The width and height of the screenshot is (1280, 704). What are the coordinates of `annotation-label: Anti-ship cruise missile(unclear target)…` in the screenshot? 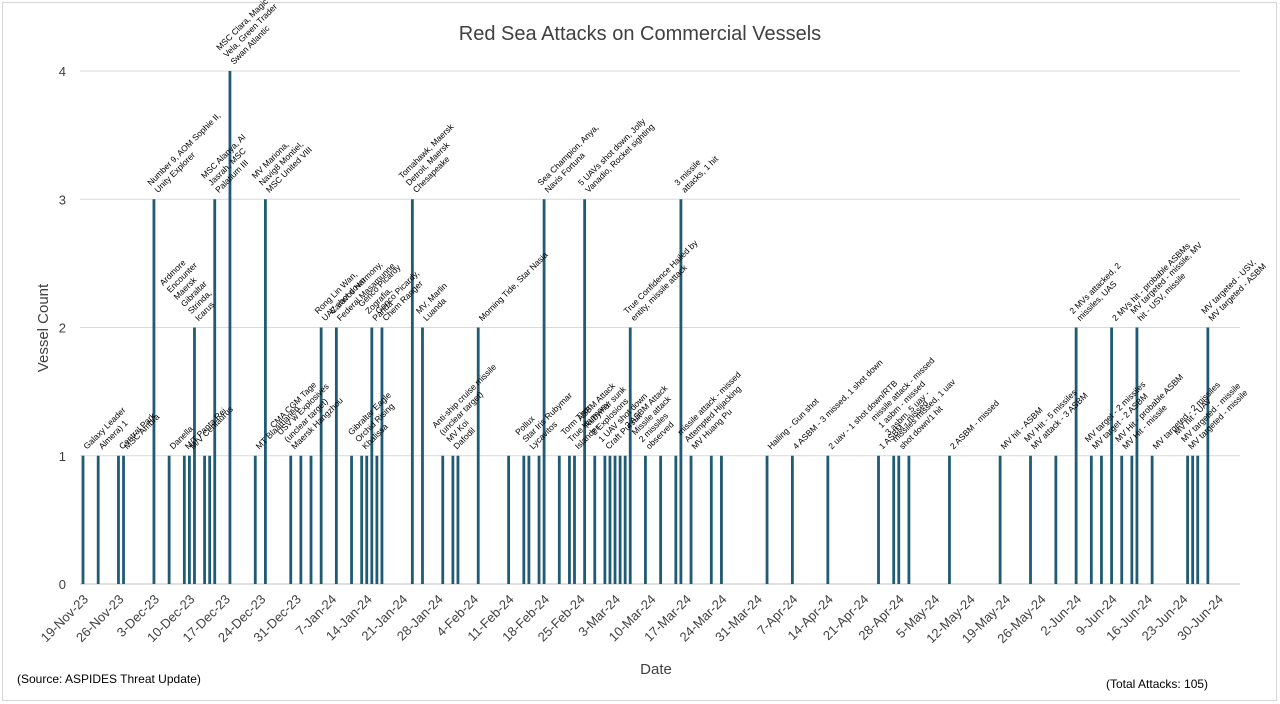 It's located at (475, 407).